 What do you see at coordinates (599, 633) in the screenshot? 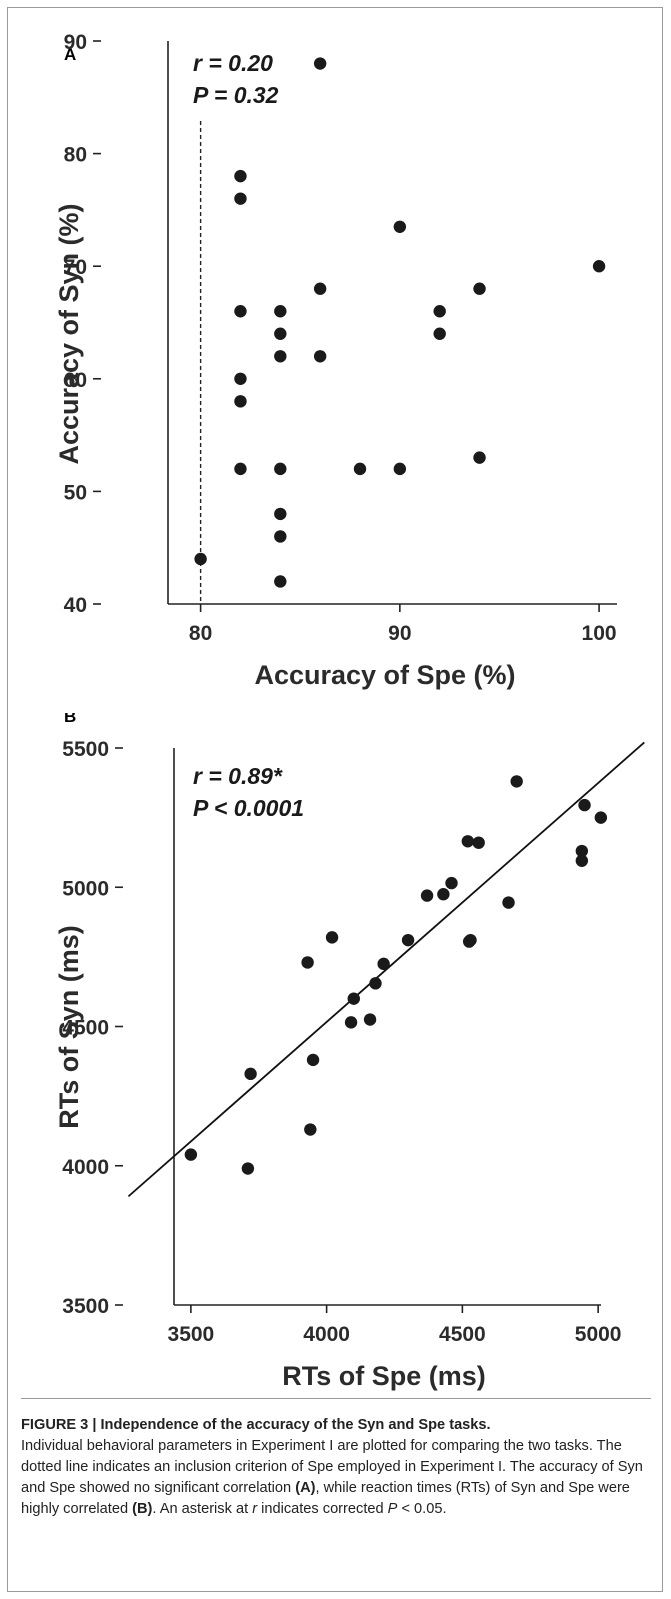
I see `x-tick-label: 100` at bounding box center [599, 633].